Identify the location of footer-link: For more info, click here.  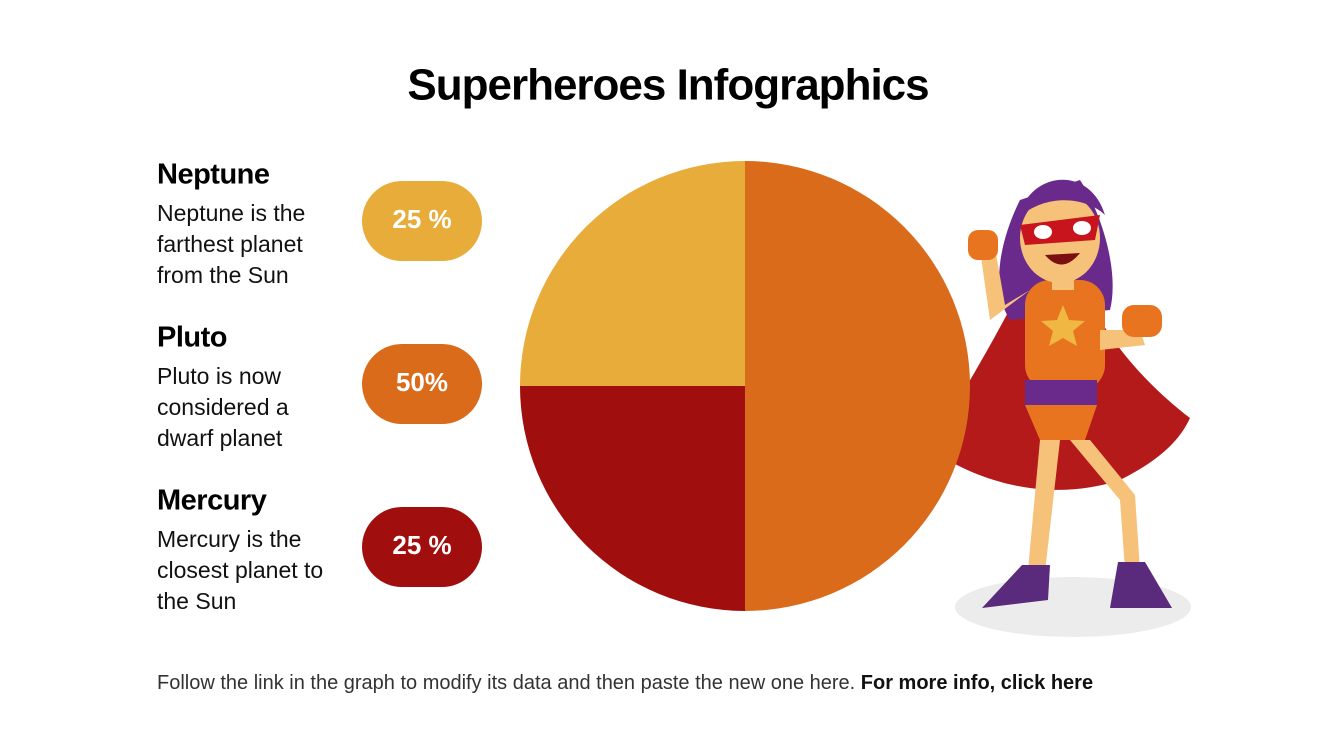
(977, 683).